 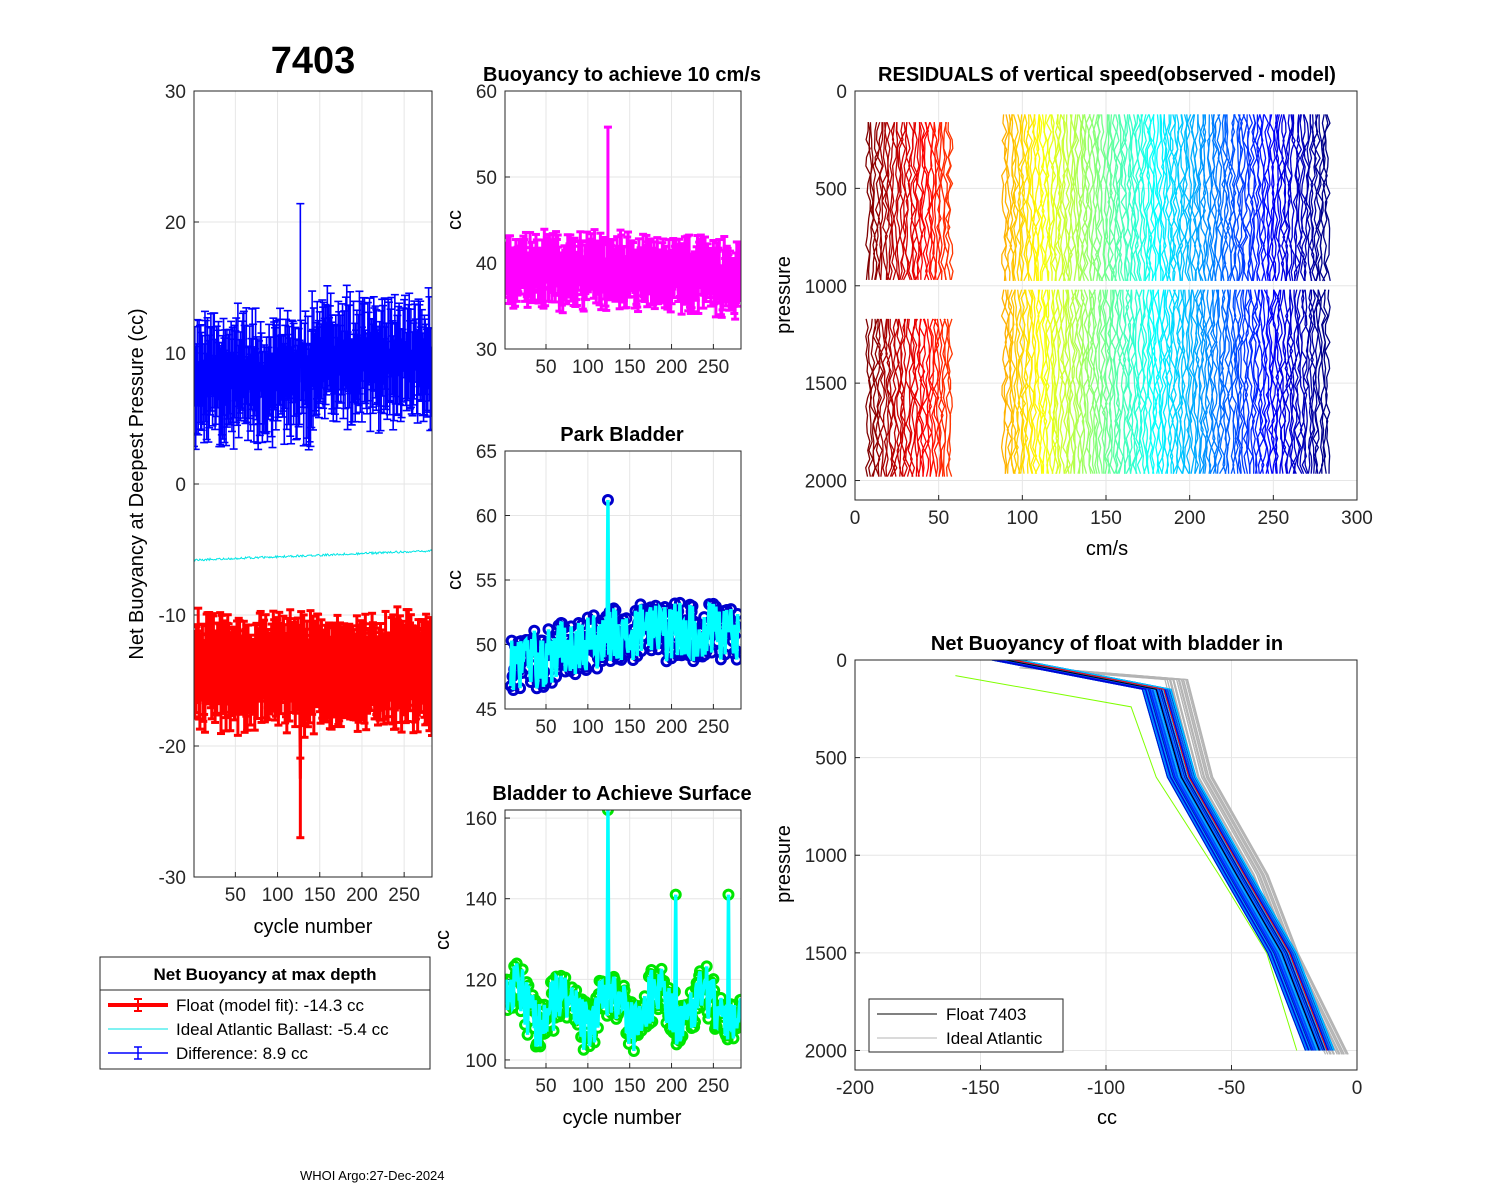 What do you see at coordinates (994, 1038) in the screenshot?
I see `legend-entry: Ideal Atlantic` at bounding box center [994, 1038].